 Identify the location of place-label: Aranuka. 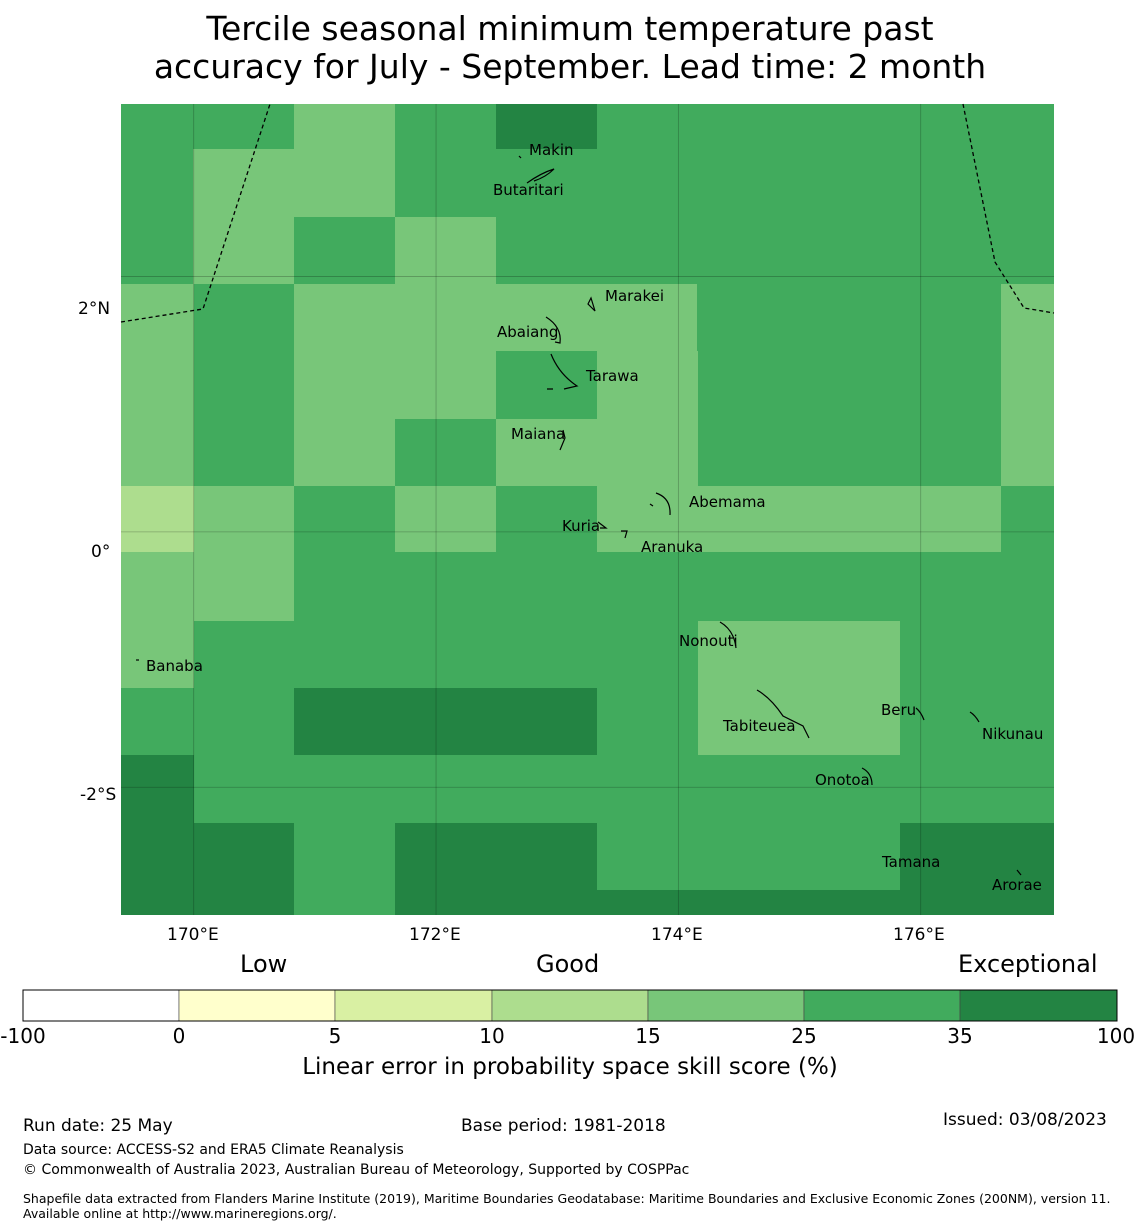
(672, 547).